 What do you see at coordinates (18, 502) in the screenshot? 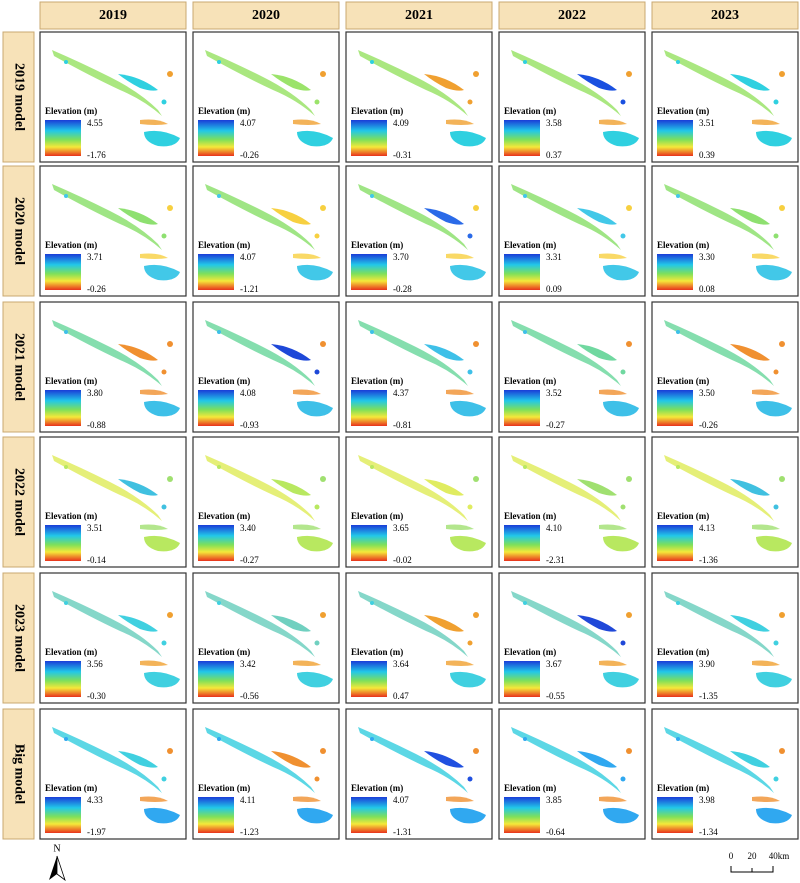
I see `row-header: 2022 model` at bounding box center [18, 502].